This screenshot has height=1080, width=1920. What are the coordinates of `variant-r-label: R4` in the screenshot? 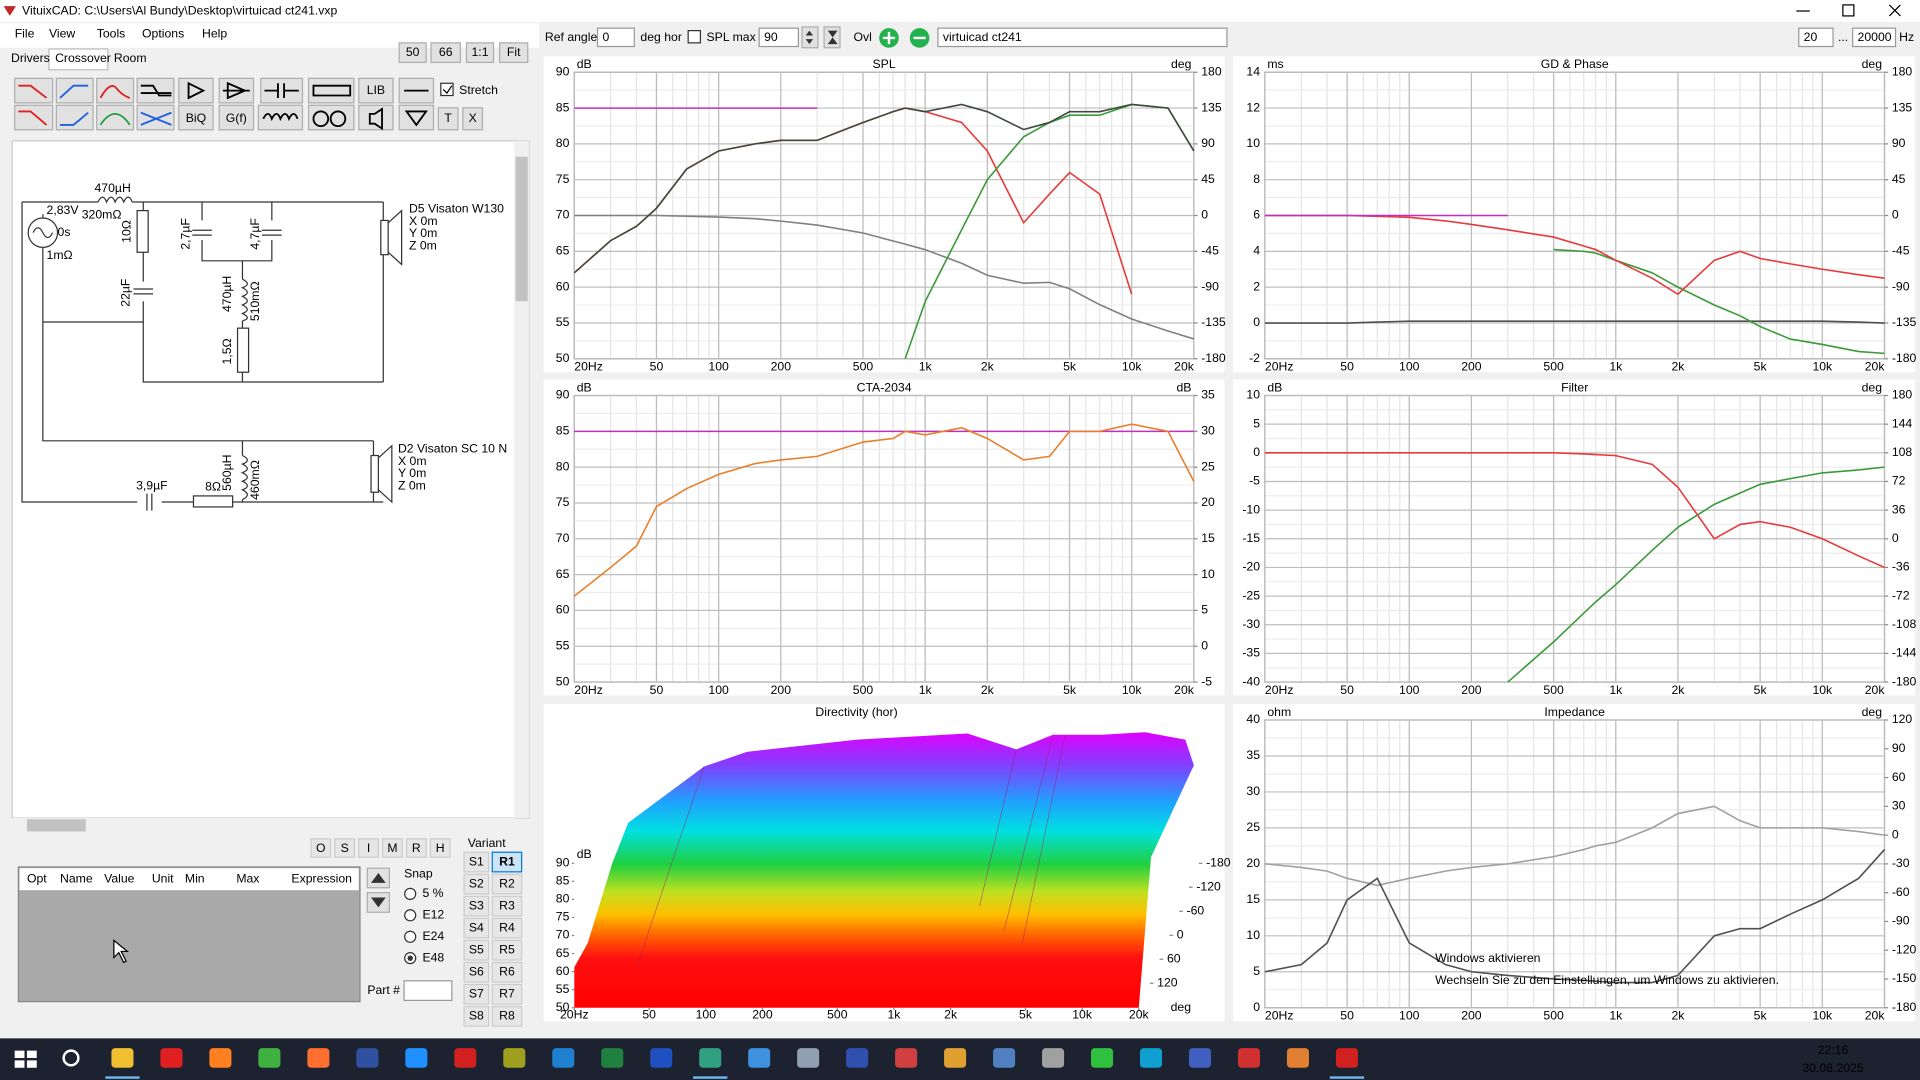 It's located at (507, 927).